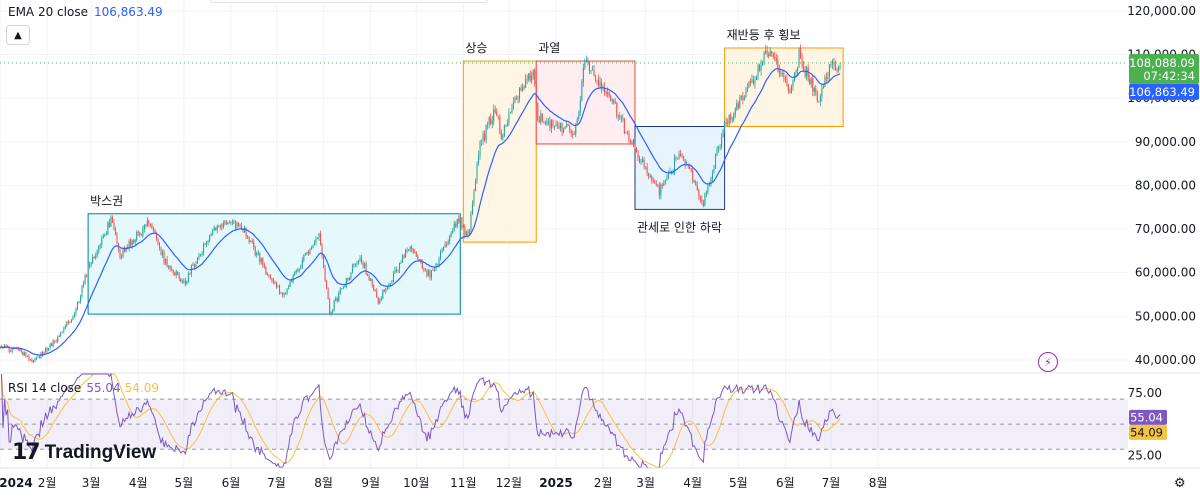  Describe the element at coordinates (370, 483) in the screenshot. I see `time-tick-label: 9월` at that location.